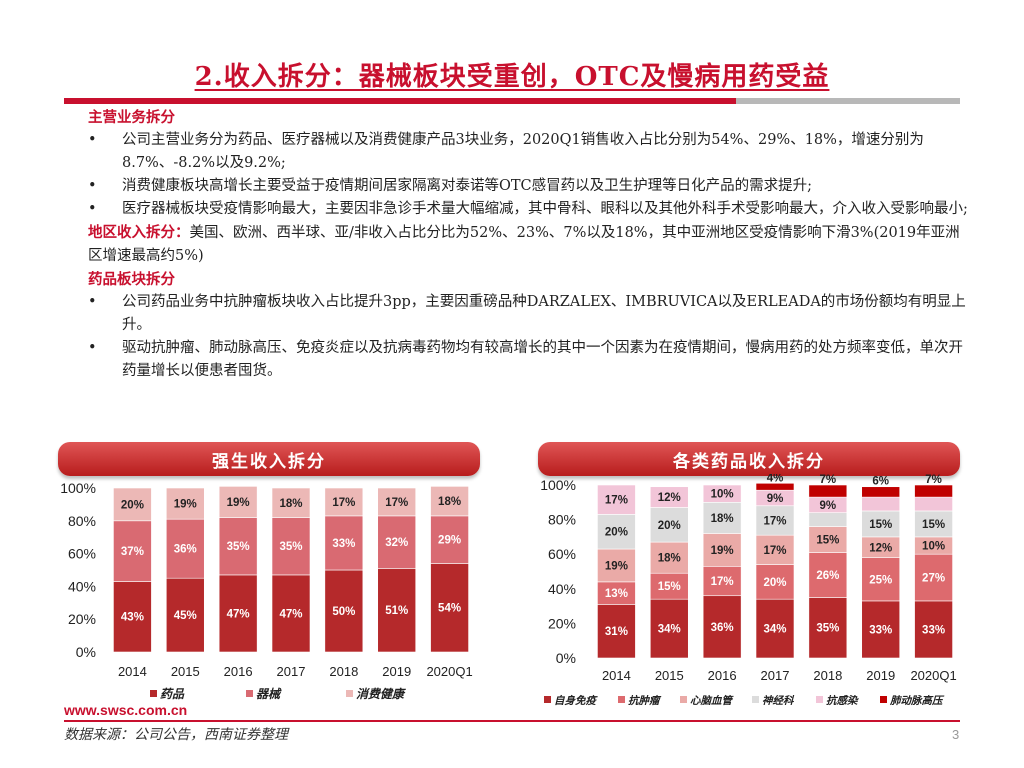  Describe the element at coordinates (880, 675) in the screenshot. I see `x-tick-label: 2019` at that location.